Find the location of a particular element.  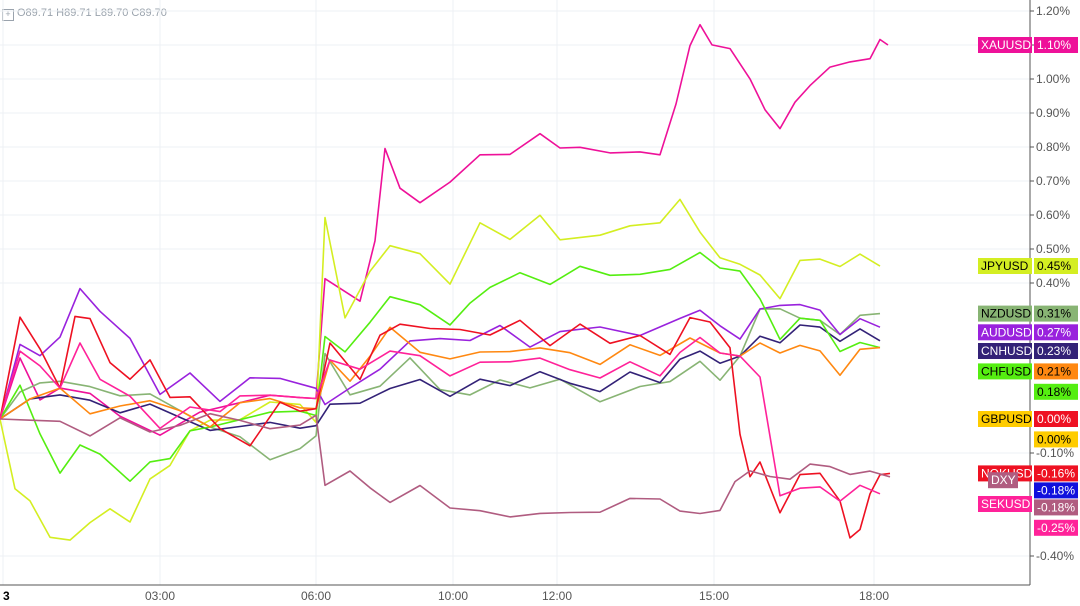

value-badge-label: 1.10% is located at coordinates (1054, 45).